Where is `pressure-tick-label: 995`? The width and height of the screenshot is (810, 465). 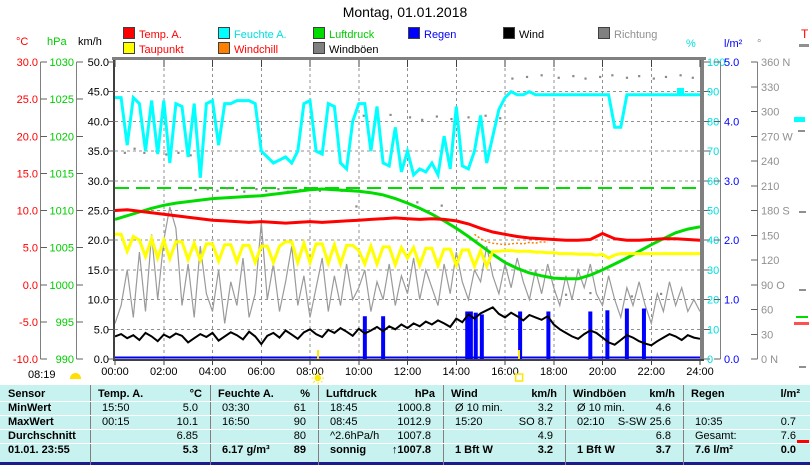 pressure-tick-label: 995 is located at coordinates (65, 323).